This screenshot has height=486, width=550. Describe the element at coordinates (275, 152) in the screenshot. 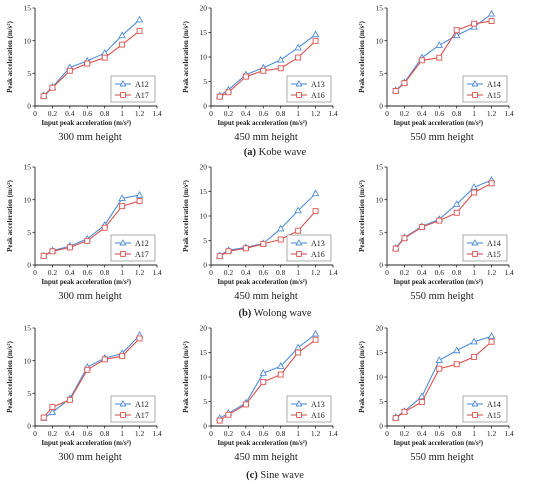

I see `group-caption: (a) Kobe wave` at that location.